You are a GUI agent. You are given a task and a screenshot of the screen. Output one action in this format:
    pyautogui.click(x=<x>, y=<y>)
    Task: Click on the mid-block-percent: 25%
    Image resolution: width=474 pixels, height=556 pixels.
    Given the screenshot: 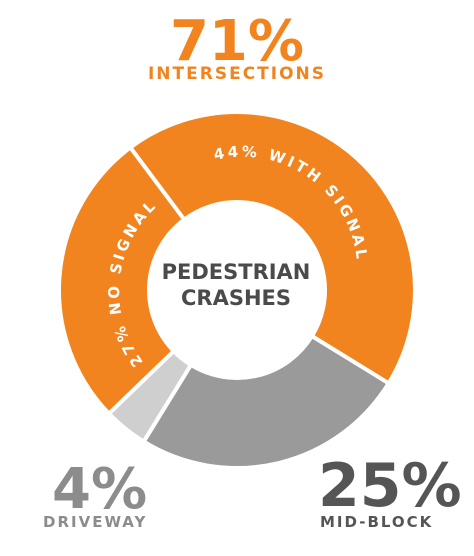 What is the action you would take?
    pyautogui.click(x=390, y=486)
    